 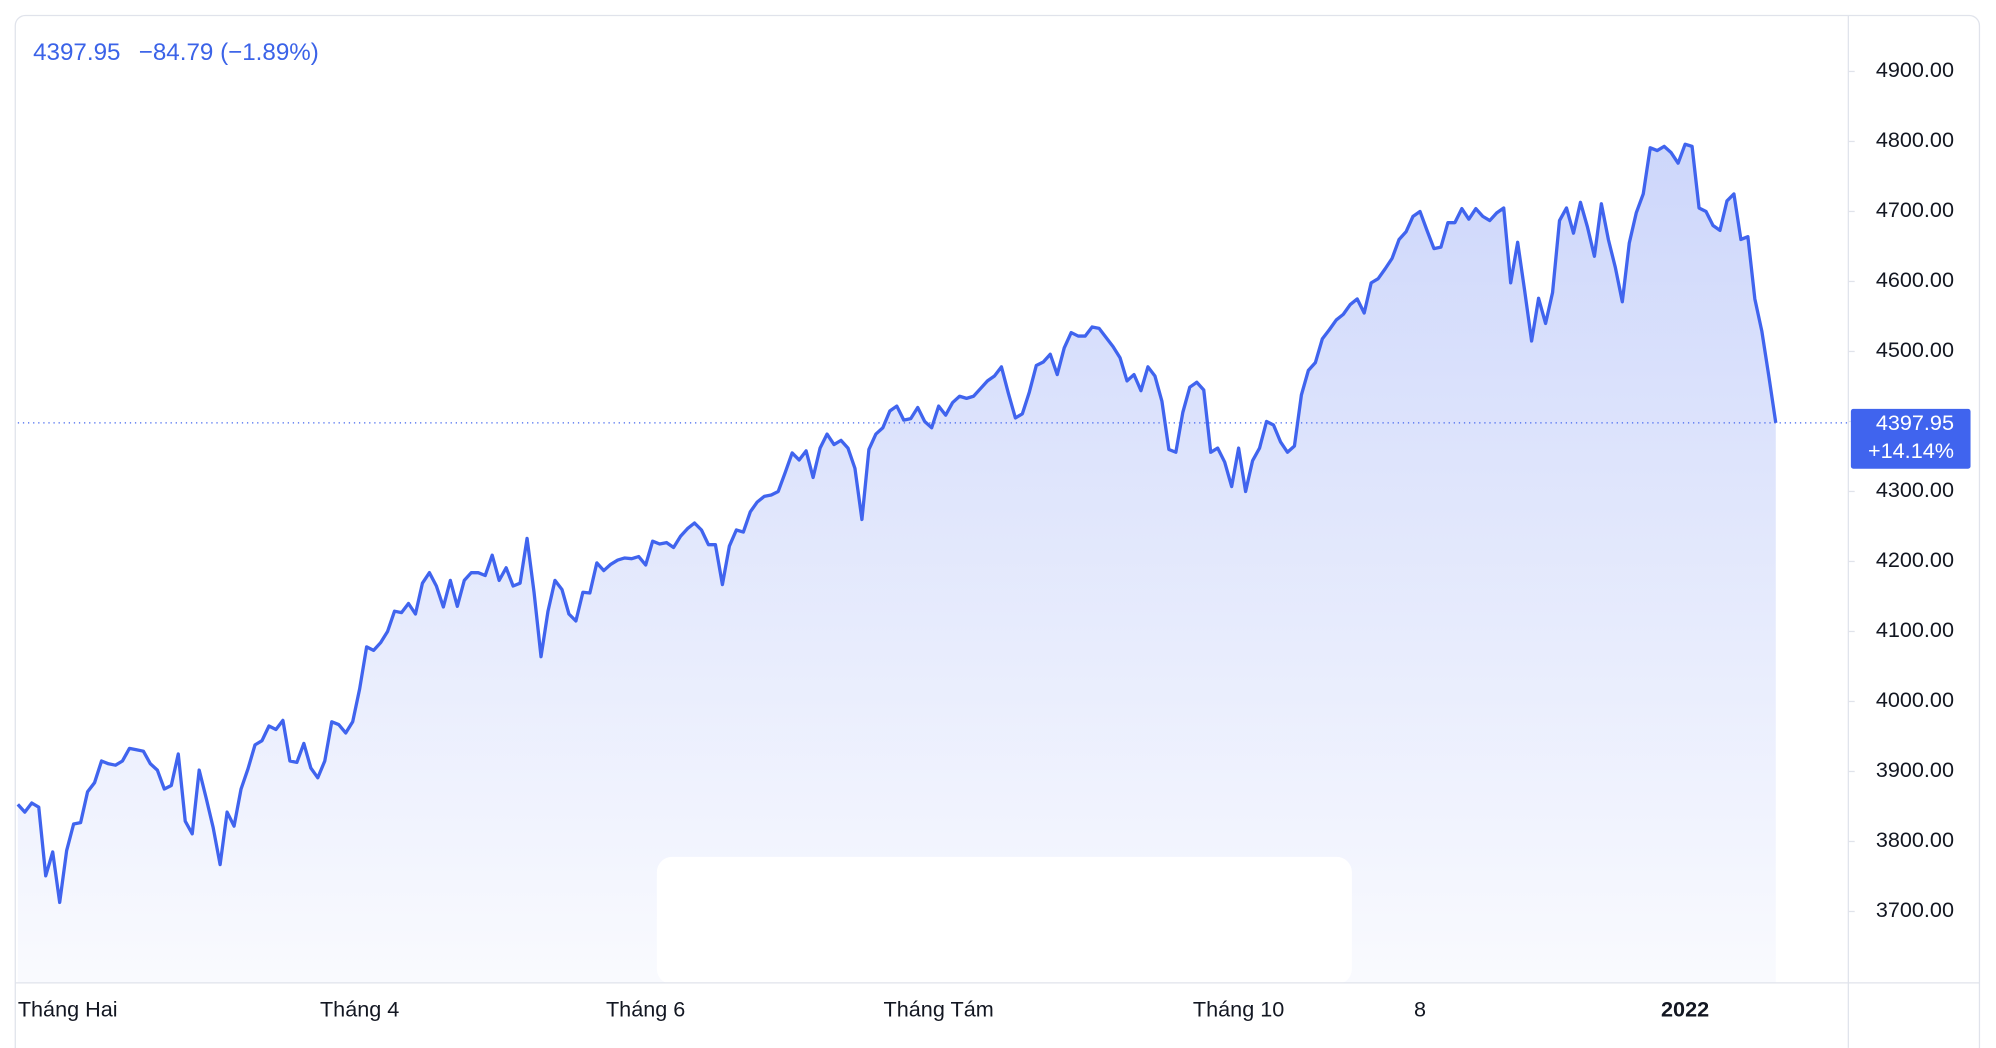 I want to click on y-tick-label: 3700.00, so click(x=1915, y=909).